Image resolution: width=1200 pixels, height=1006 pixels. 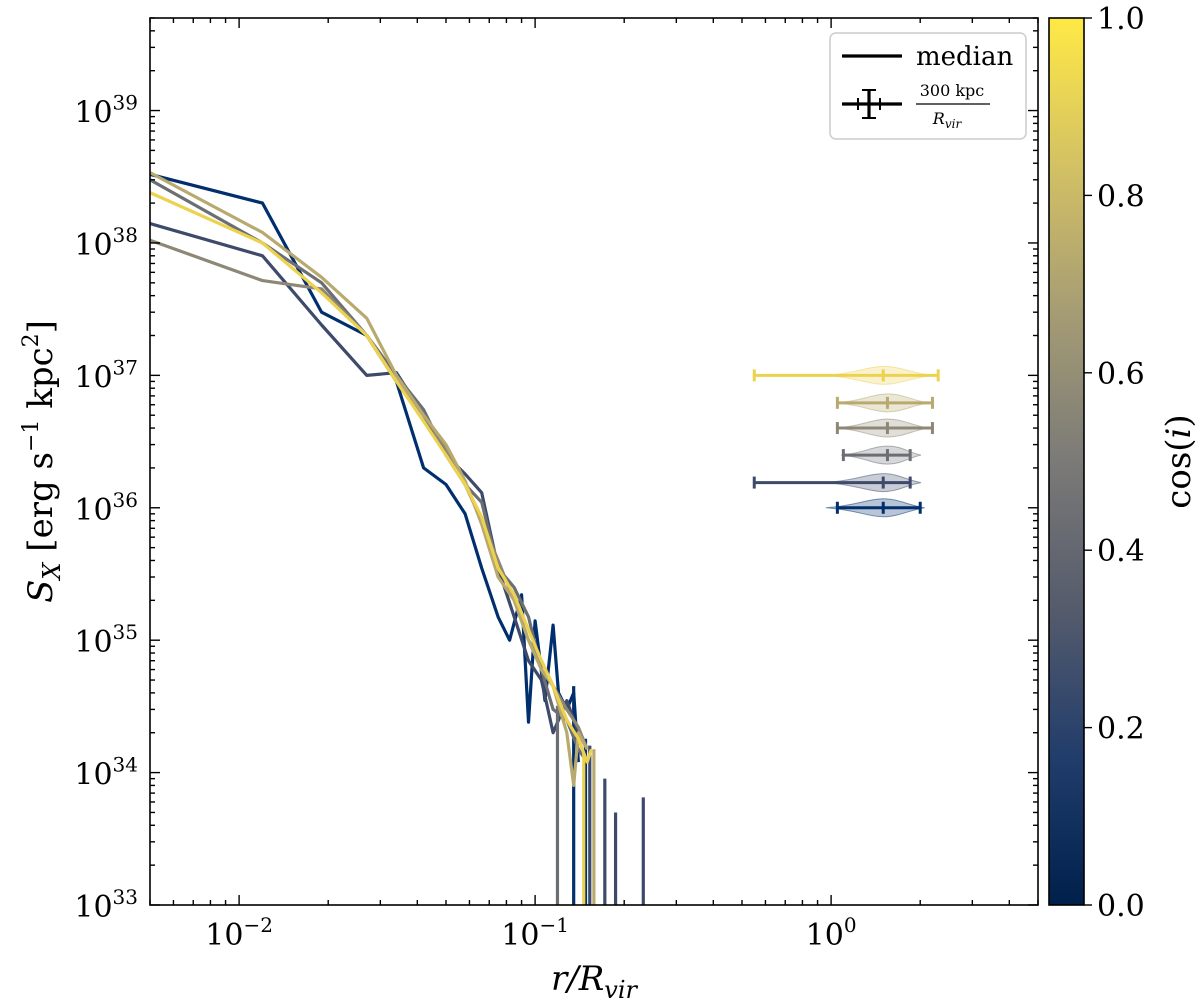 I want to click on x-axis-label: r/Rvir, so click(x=595, y=981).